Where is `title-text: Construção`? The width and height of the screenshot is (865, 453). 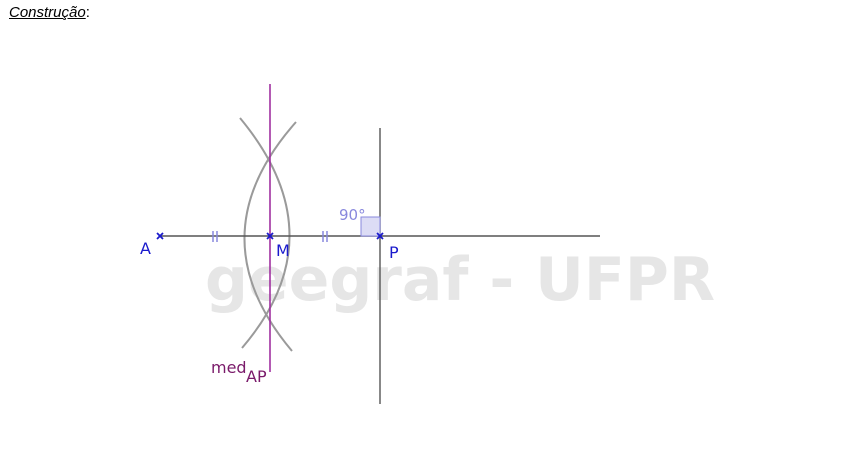
title-text: Construção is located at coordinates (47, 12).